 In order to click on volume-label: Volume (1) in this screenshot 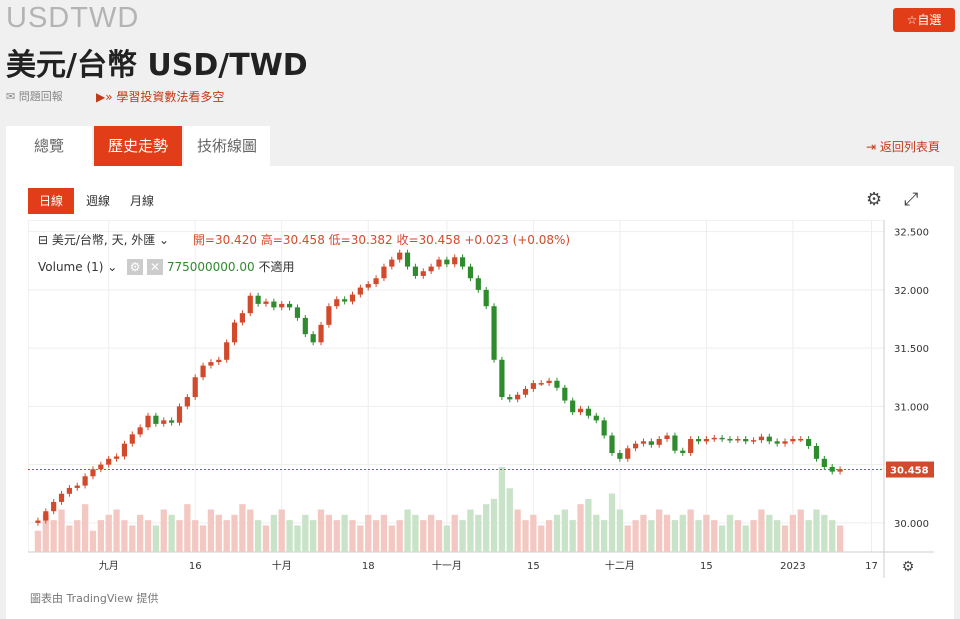, I will do `click(71, 267)`.